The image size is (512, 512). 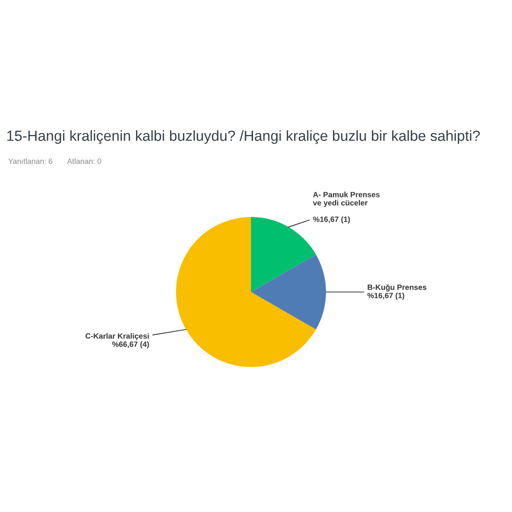 I want to click on pie-slice, so click(x=288, y=292).